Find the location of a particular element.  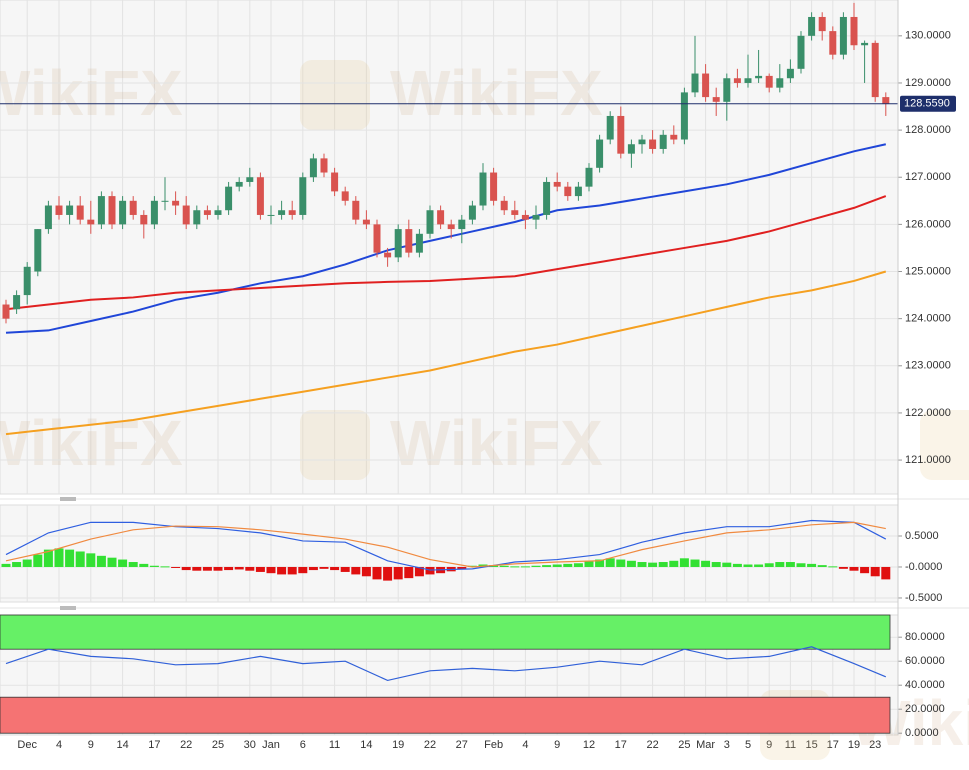

y-tick-label: 60.0000 is located at coordinates (925, 661).